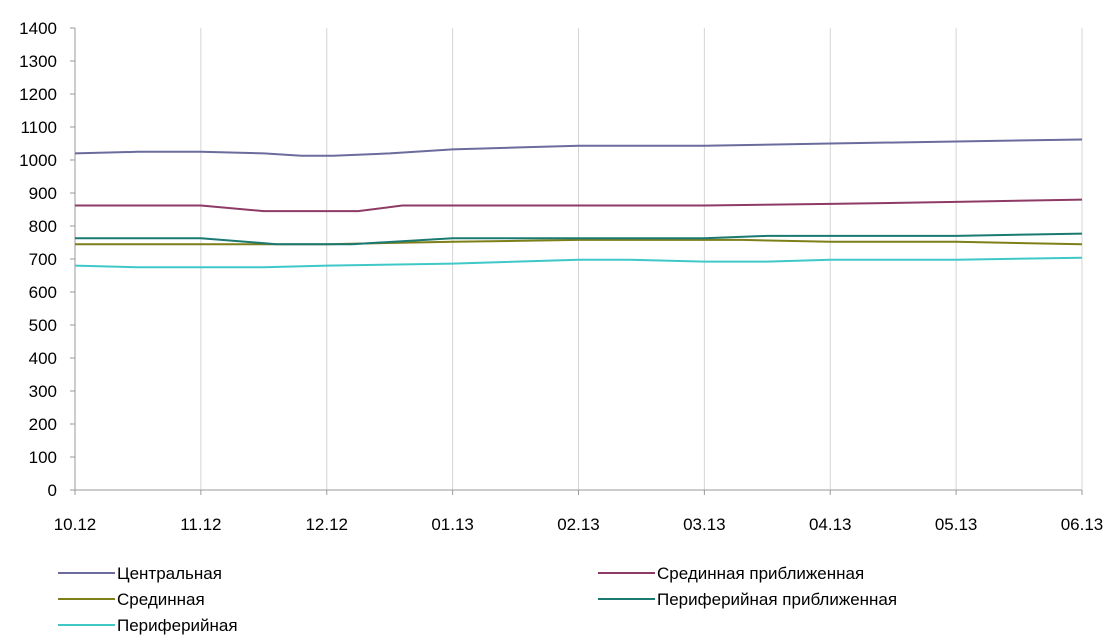 The image size is (1115, 635). Describe the element at coordinates (704, 524) in the screenshot. I see `x-tick-label: 03.13` at that location.